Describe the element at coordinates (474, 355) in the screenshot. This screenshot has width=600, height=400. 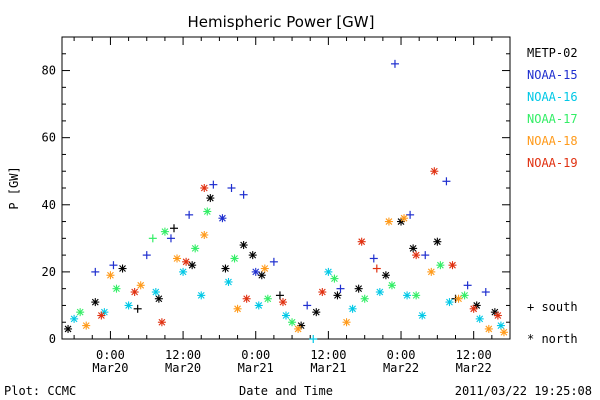
I see `x-tick-label-time: 12:00` at that location.